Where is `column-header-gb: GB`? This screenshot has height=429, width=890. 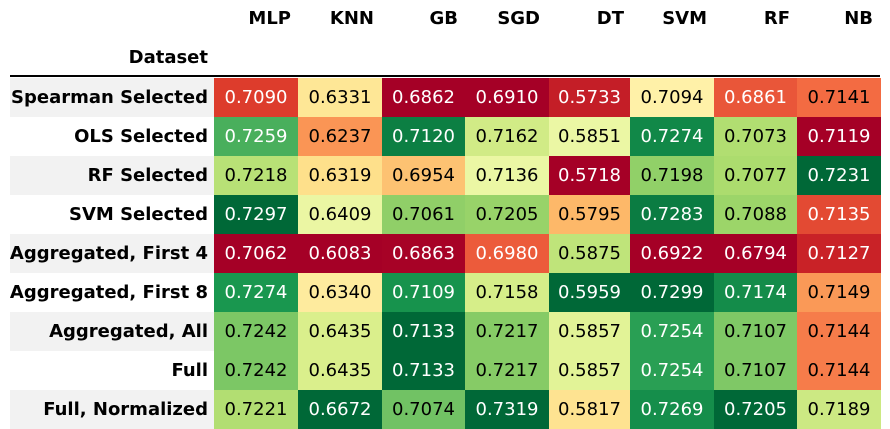
column-header-gb: GB is located at coordinates (444, 18).